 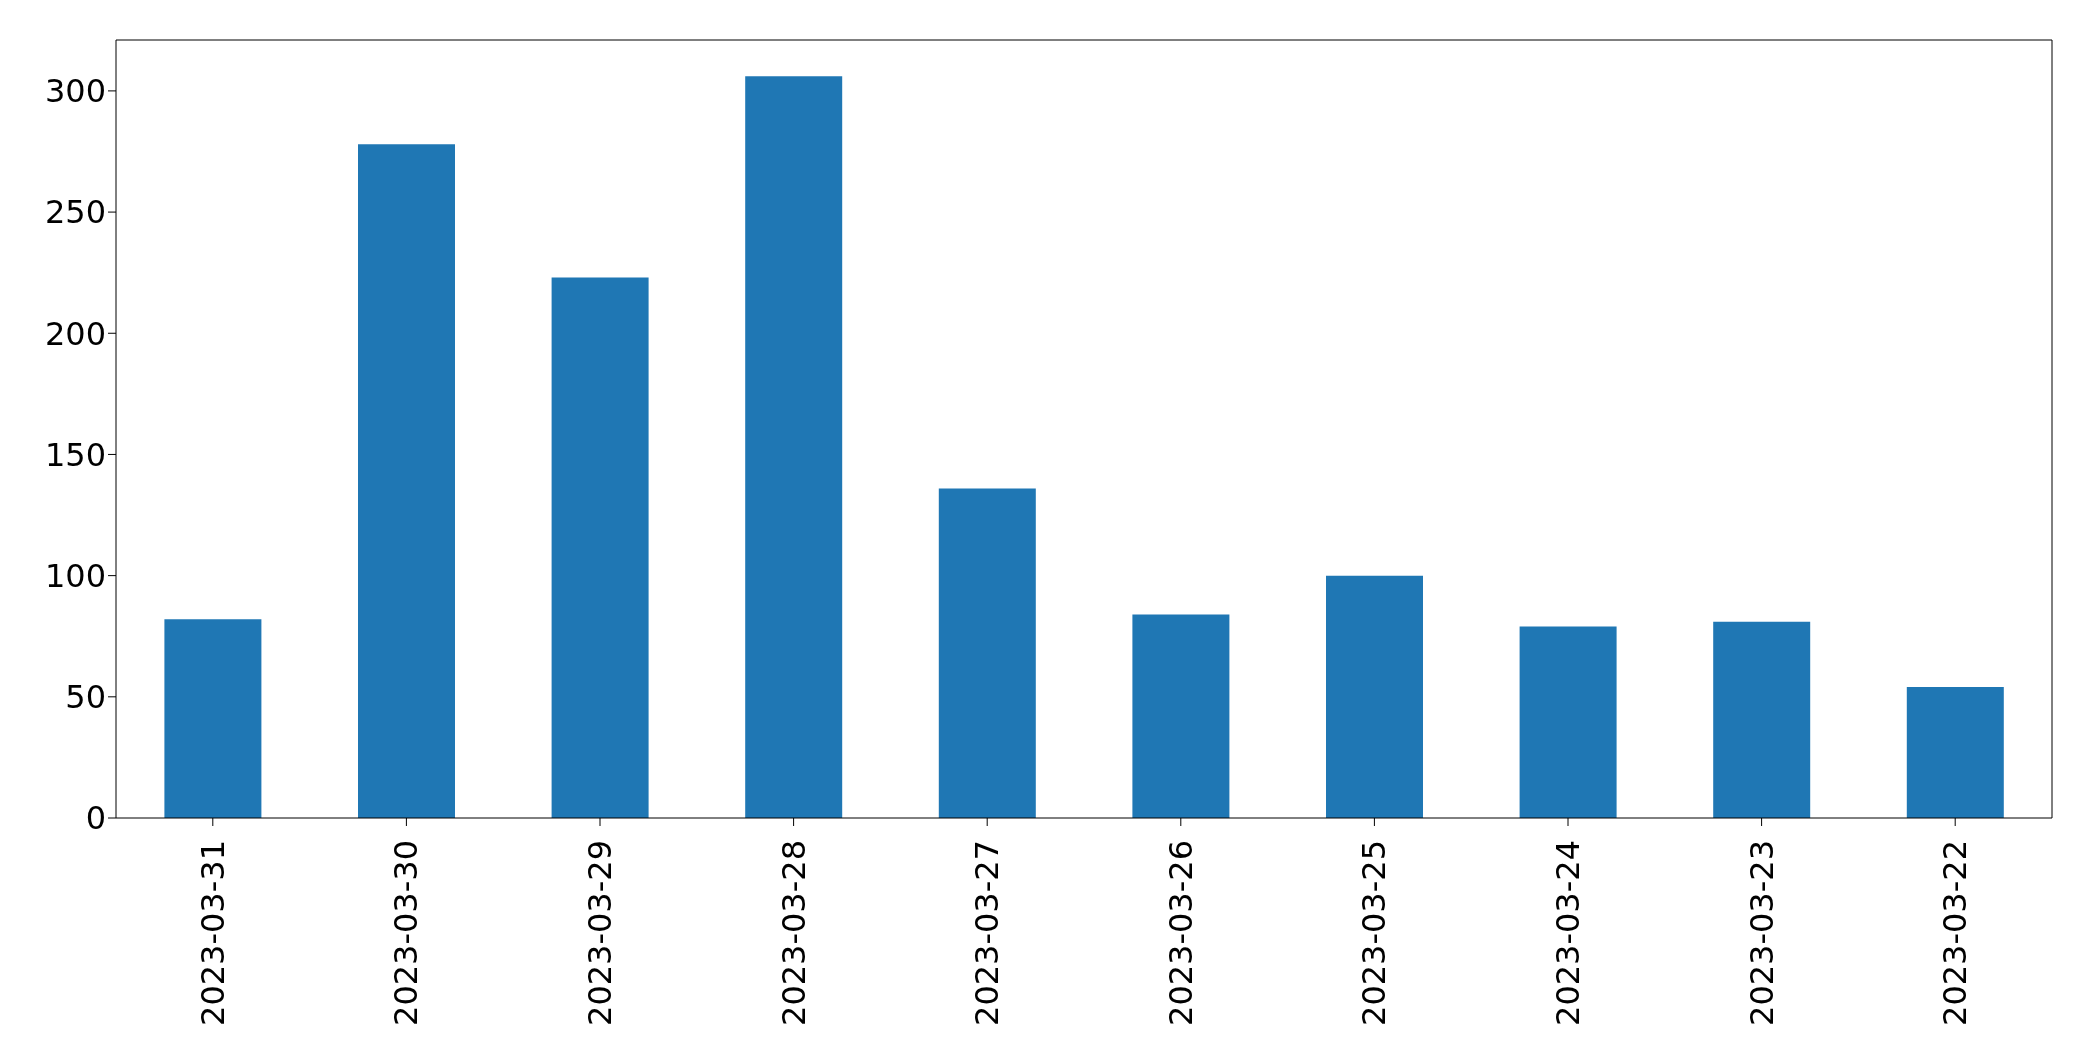 What do you see at coordinates (1374, 933) in the screenshot?
I see `x-tick-label: 2023-03-25` at bounding box center [1374, 933].